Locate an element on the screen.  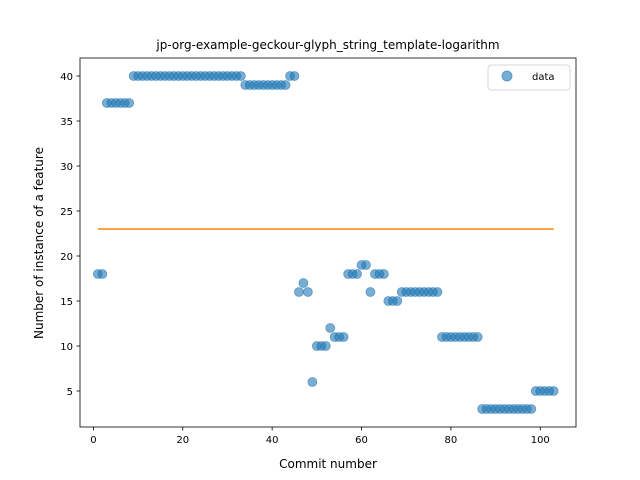
x-axis-label: Commit number is located at coordinates (328, 464).